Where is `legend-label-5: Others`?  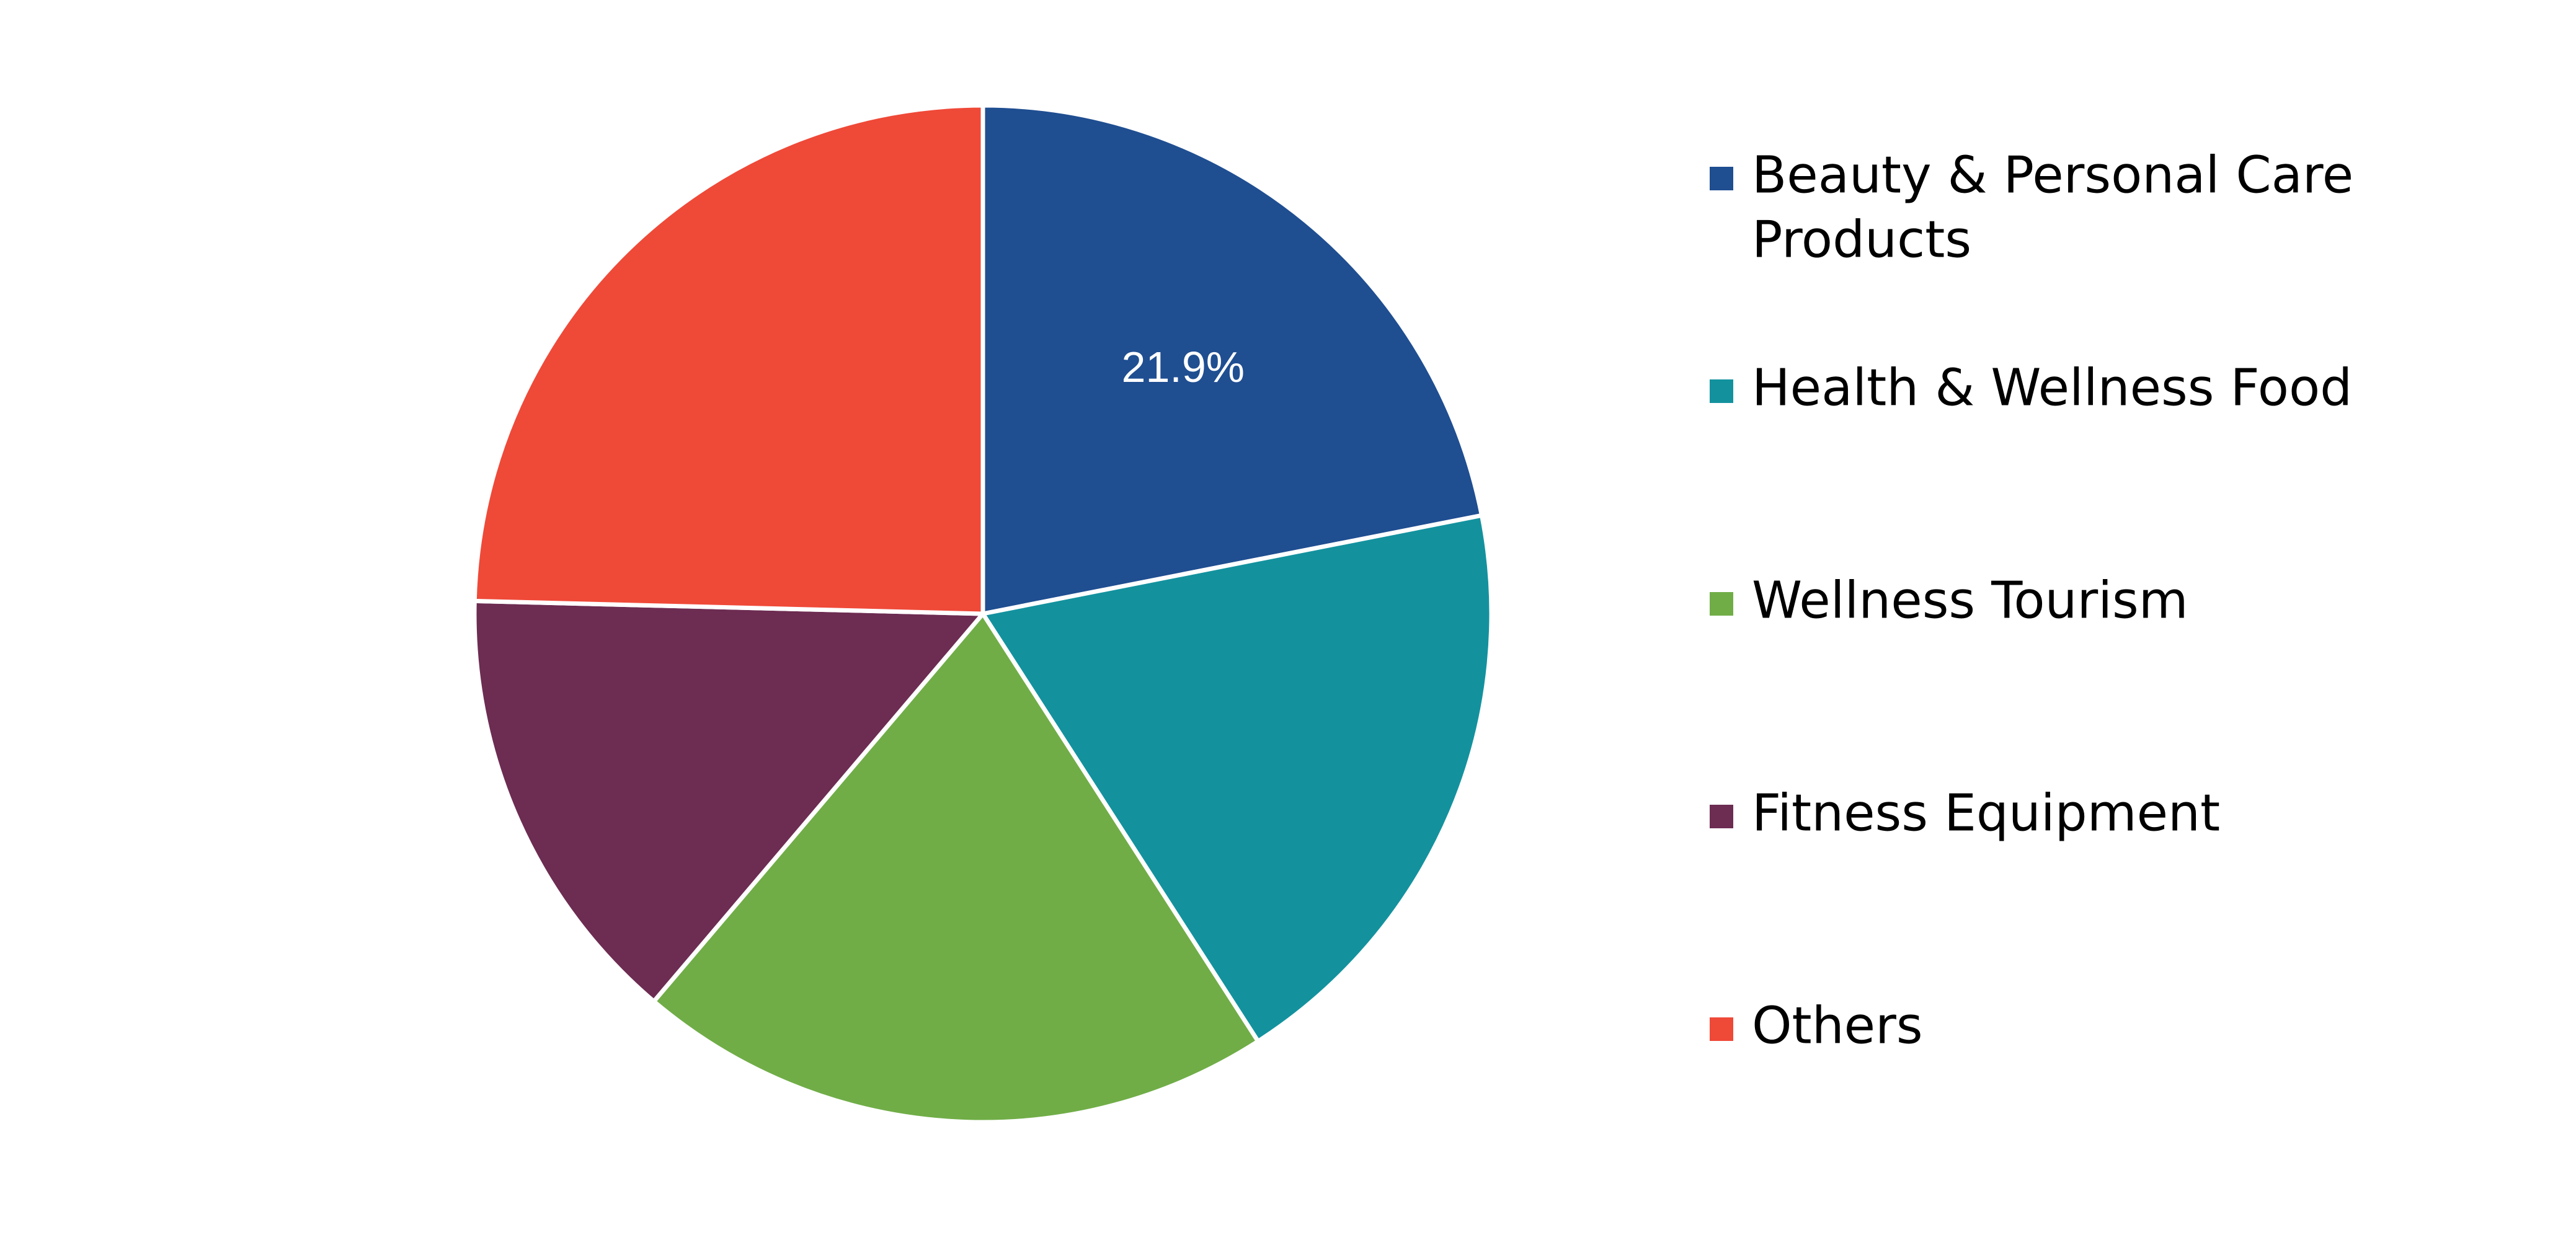 legend-label-5: Others is located at coordinates (1837, 1026).